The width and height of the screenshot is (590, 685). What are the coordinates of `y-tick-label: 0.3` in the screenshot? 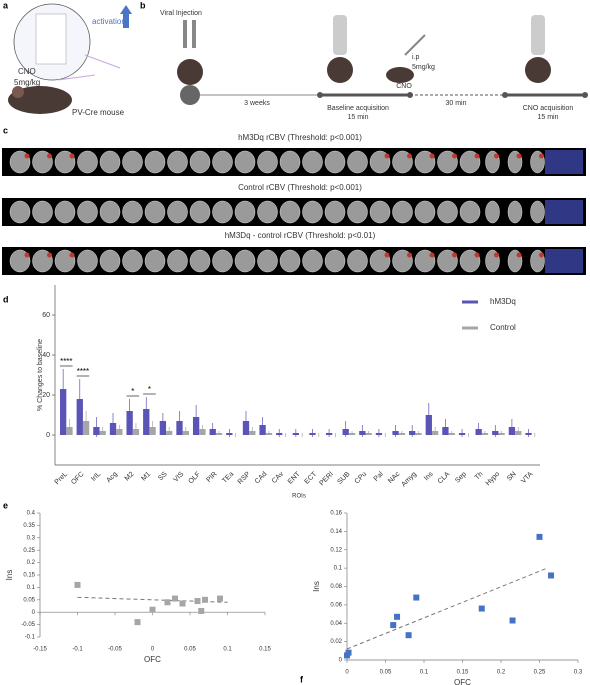 It's located at (31, 538).